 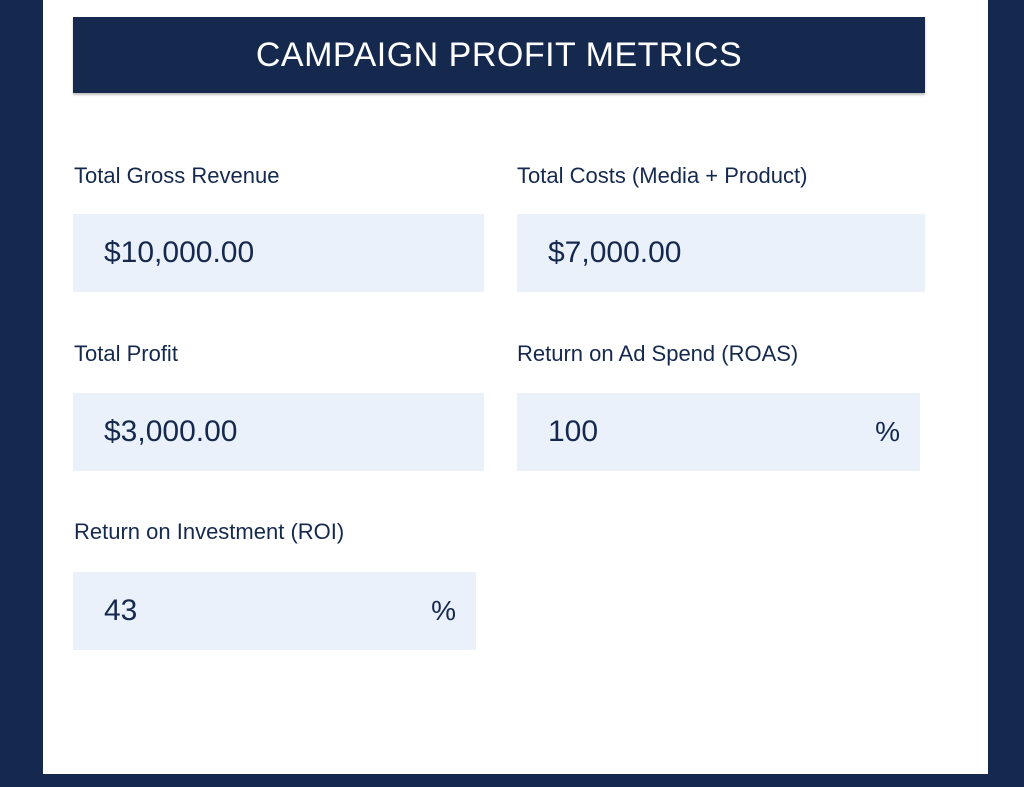 I want to click on roi-field: 43 %, so click(x=274, y=611).